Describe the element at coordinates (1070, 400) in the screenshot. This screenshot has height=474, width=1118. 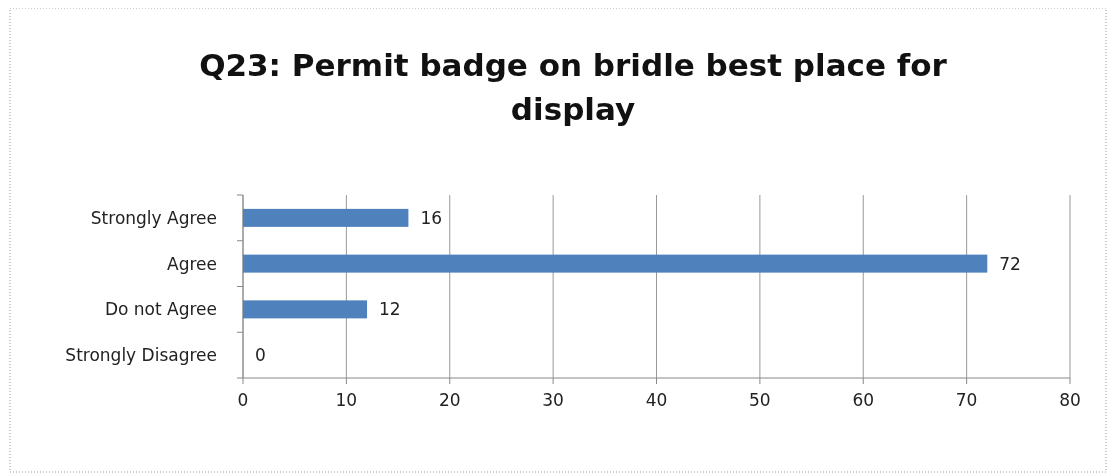
I see `x-tick-label: 80` at that location.